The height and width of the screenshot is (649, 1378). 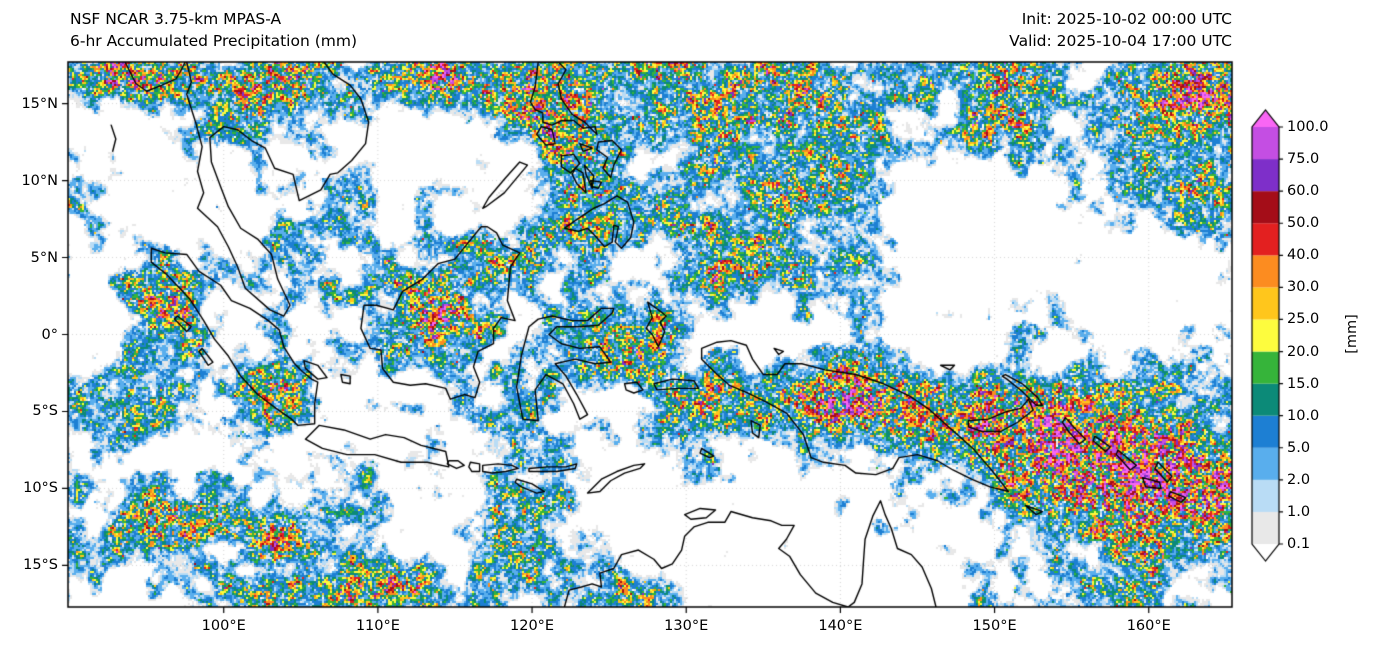 What do you see at coordinates (223, 626) in the screenshot?
I see `x-tick-label: 100°E` at bounding box center [223, 626].